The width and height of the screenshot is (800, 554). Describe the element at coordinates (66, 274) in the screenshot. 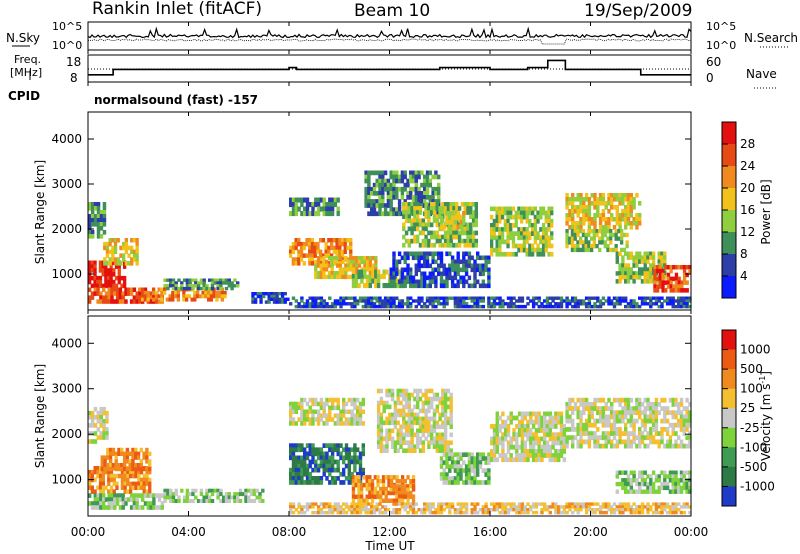

I see `y-tick-label: 1000` at that location.